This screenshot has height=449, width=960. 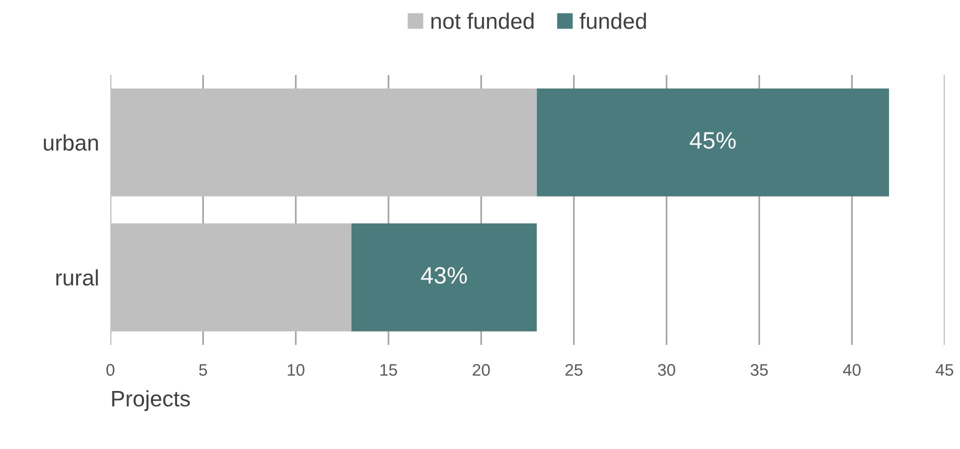 I want to click on x-tick-label: 25, so click(x=573, y=370).